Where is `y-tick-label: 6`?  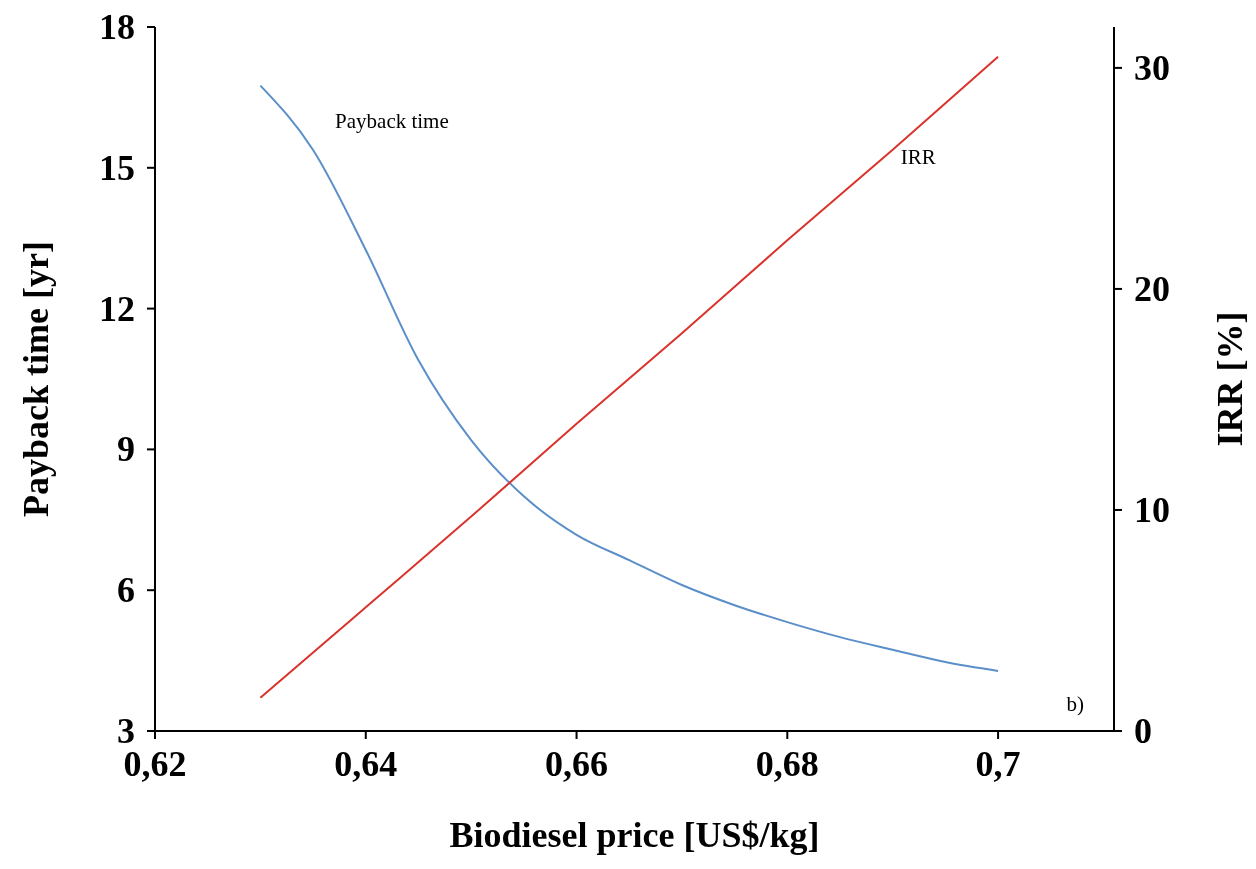 y-tick-label: 6 is located at coordinates (126, 590).